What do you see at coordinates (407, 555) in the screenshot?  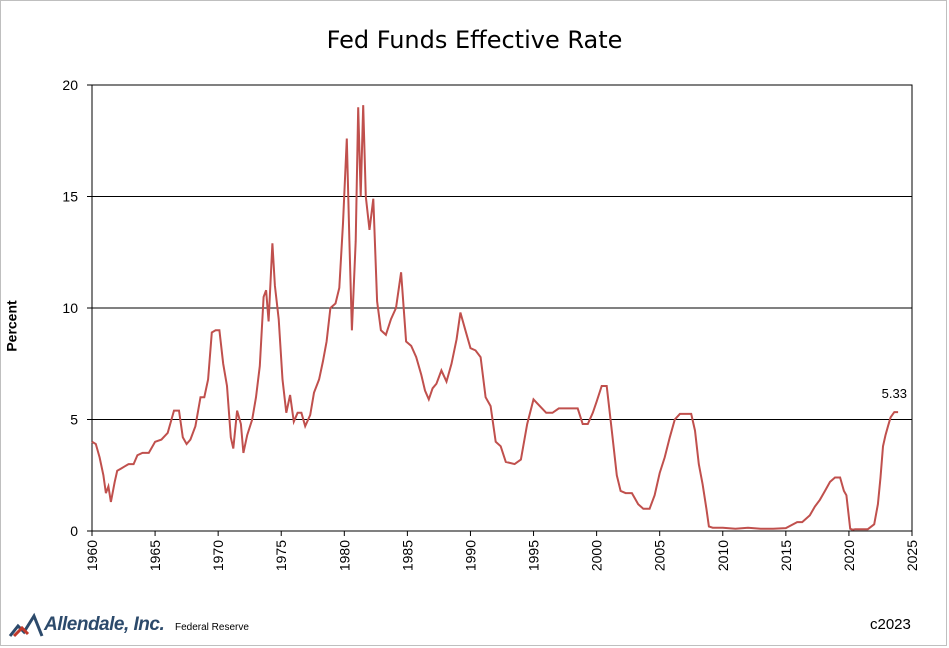 I see `x-tick-label: 1985` at bounding box center [407, 555].